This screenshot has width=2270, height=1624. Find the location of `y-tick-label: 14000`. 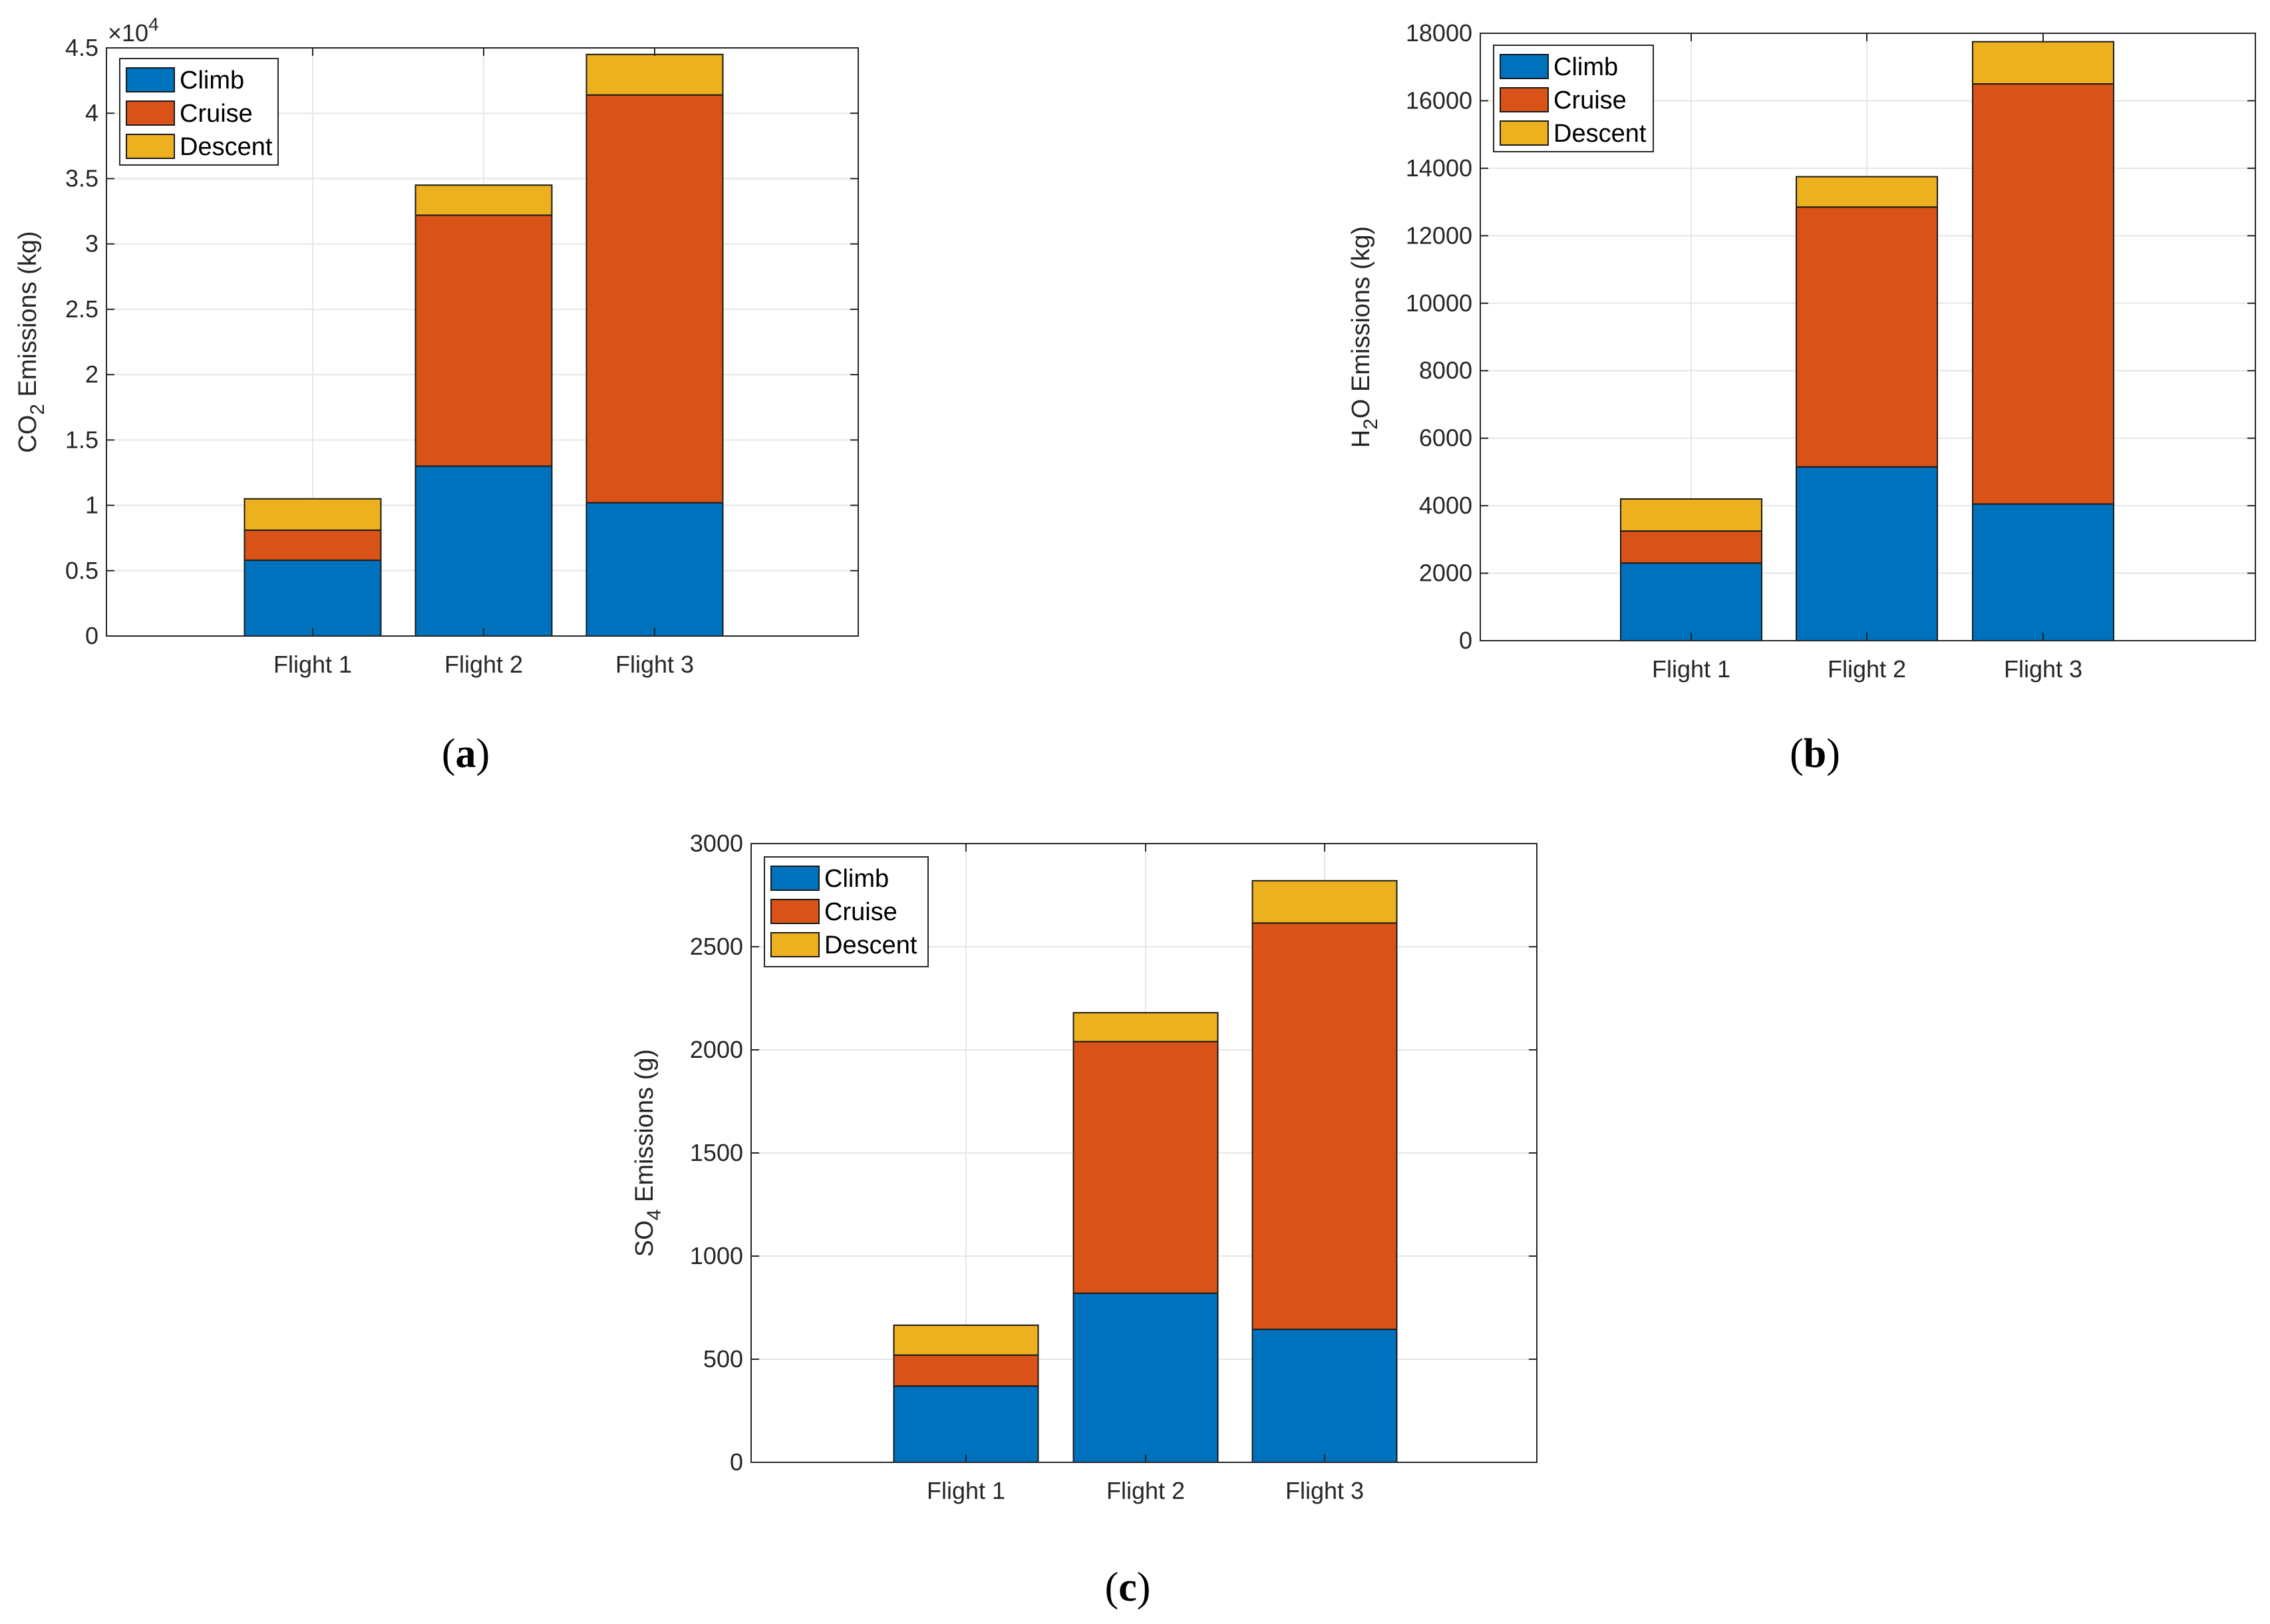

y-tick-label: 14000 is located at coordinates (1439, 168).